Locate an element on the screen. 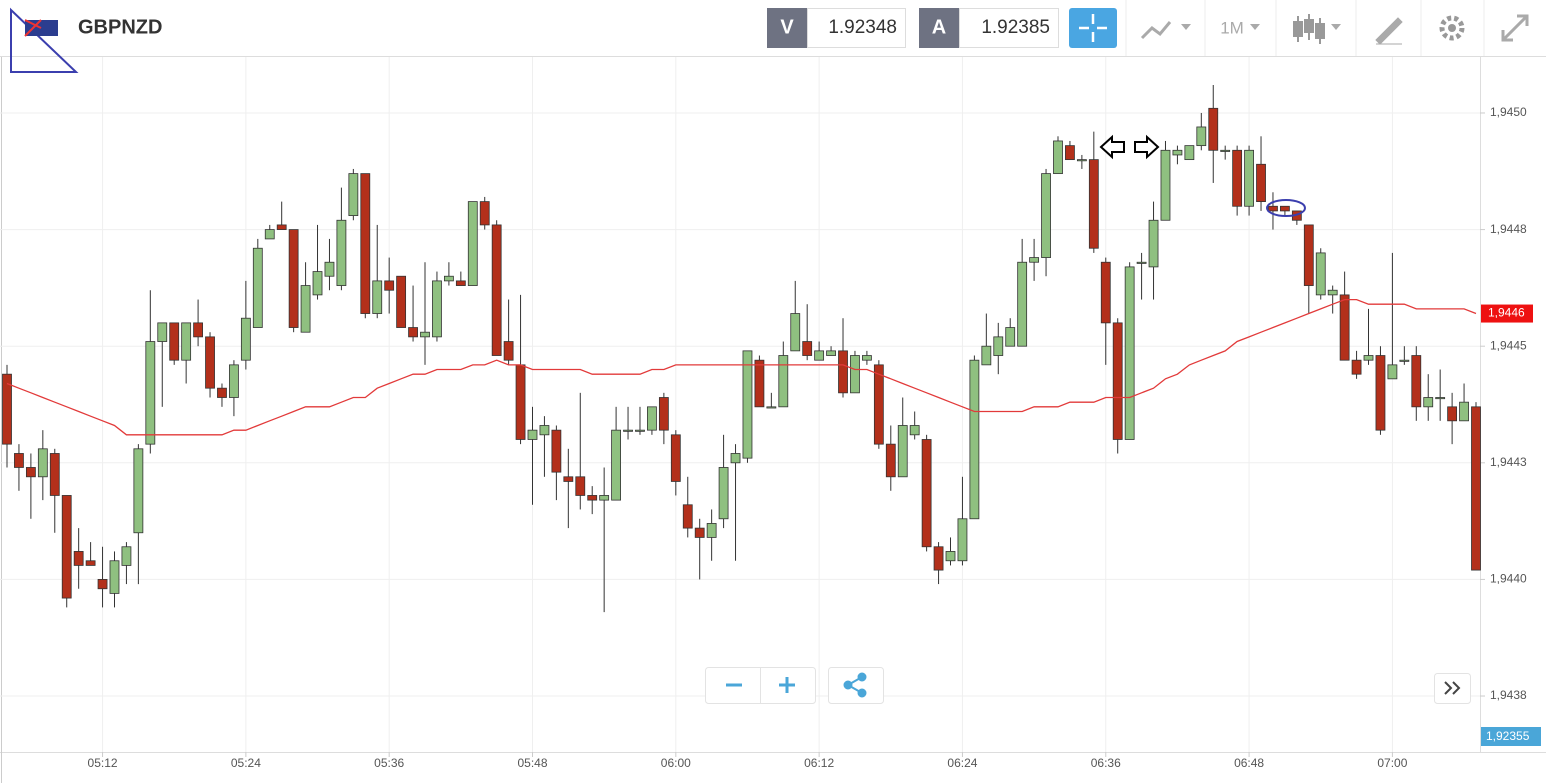 Image resolution: width=1546 pixels, height=783 pixels. bid-button is located at coordinates (787, 28).